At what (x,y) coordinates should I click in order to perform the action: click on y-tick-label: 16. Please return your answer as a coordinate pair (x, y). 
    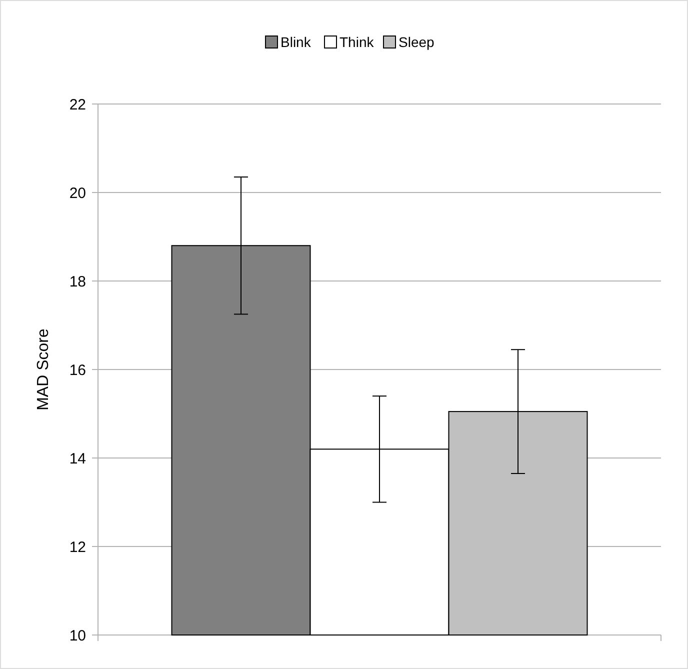
    Looking at the image, I should click on (77, 370).